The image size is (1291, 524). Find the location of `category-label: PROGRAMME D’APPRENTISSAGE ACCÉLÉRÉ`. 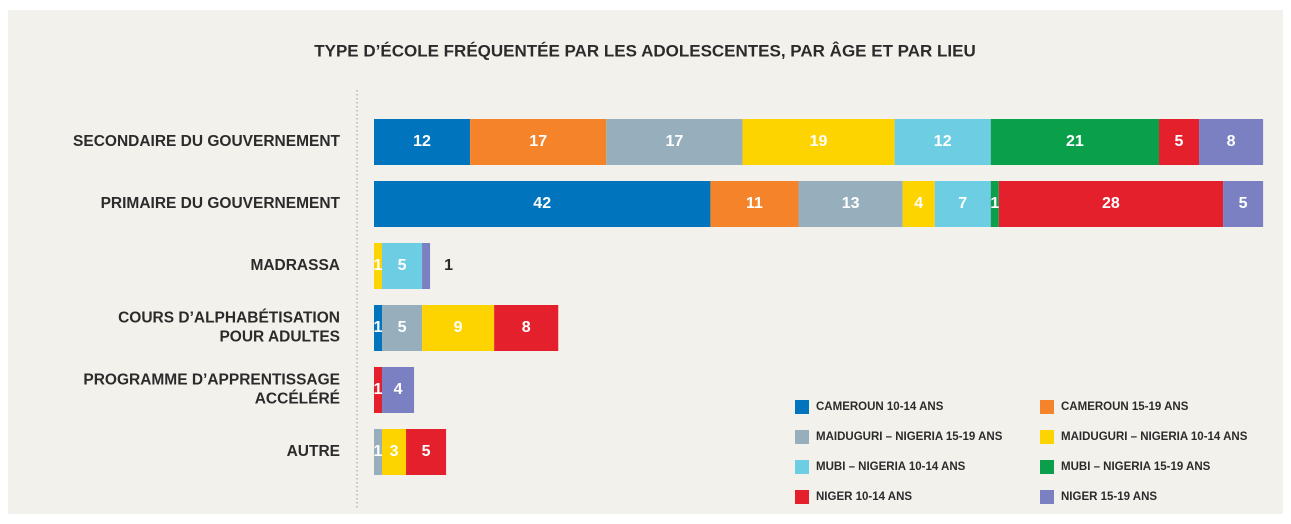

category-label: PROGRAMME D’APPRENTISSAGE ACCÉLÉRÉ is located at coordinates (211, 390).